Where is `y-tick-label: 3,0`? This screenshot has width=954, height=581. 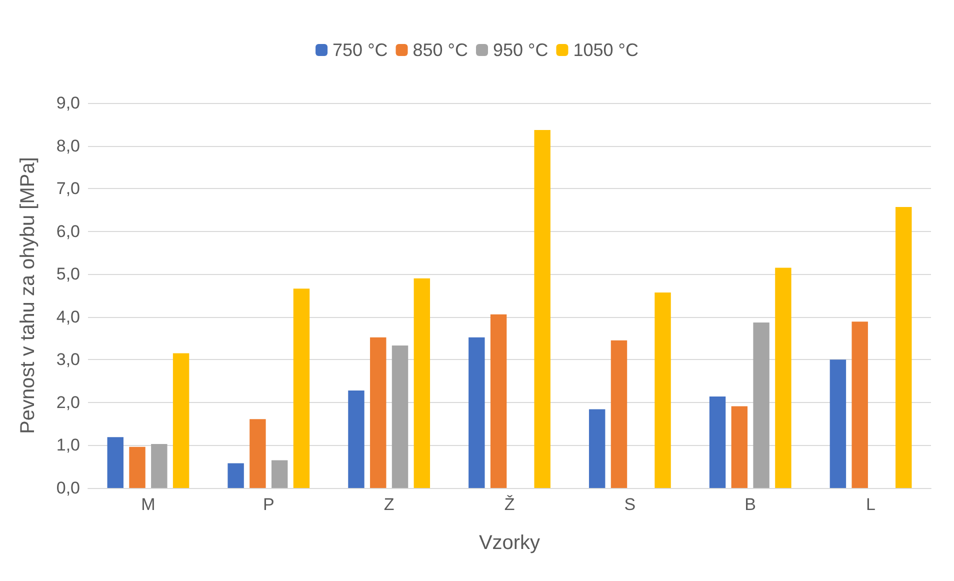
y-tick-label: 3,0 is located at coordinates (68, 360).